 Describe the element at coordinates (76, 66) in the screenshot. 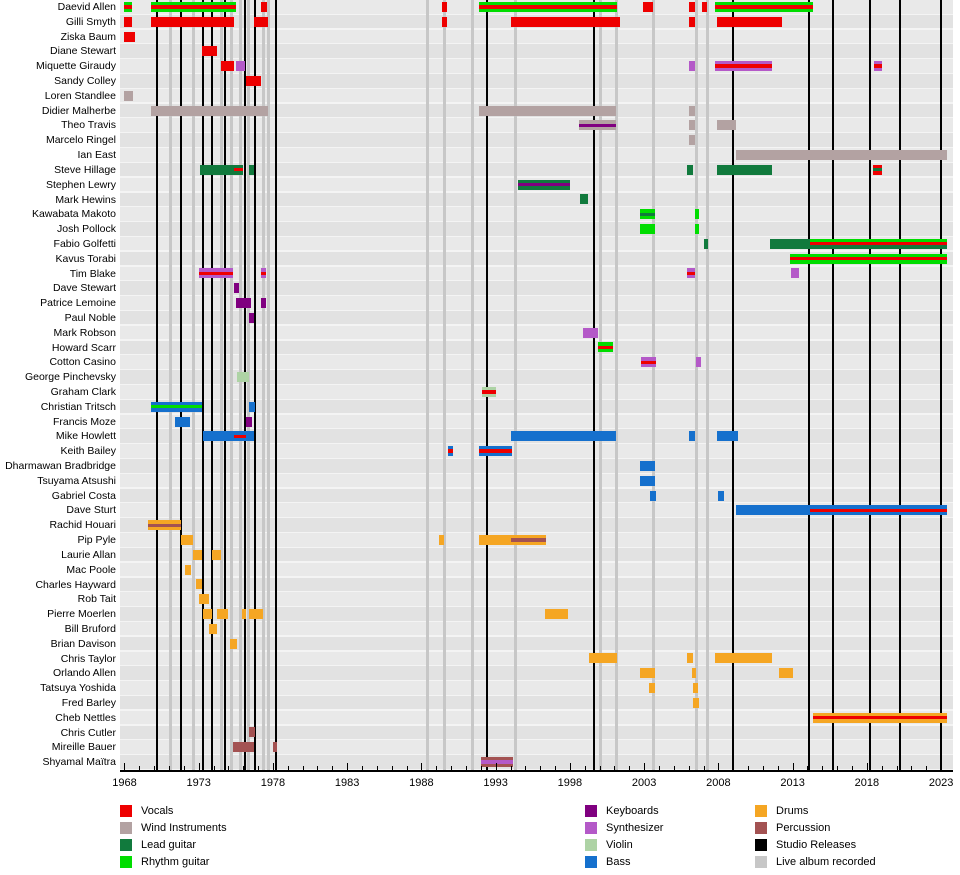

I see `member-label: Miquette Giraudy` at that location.